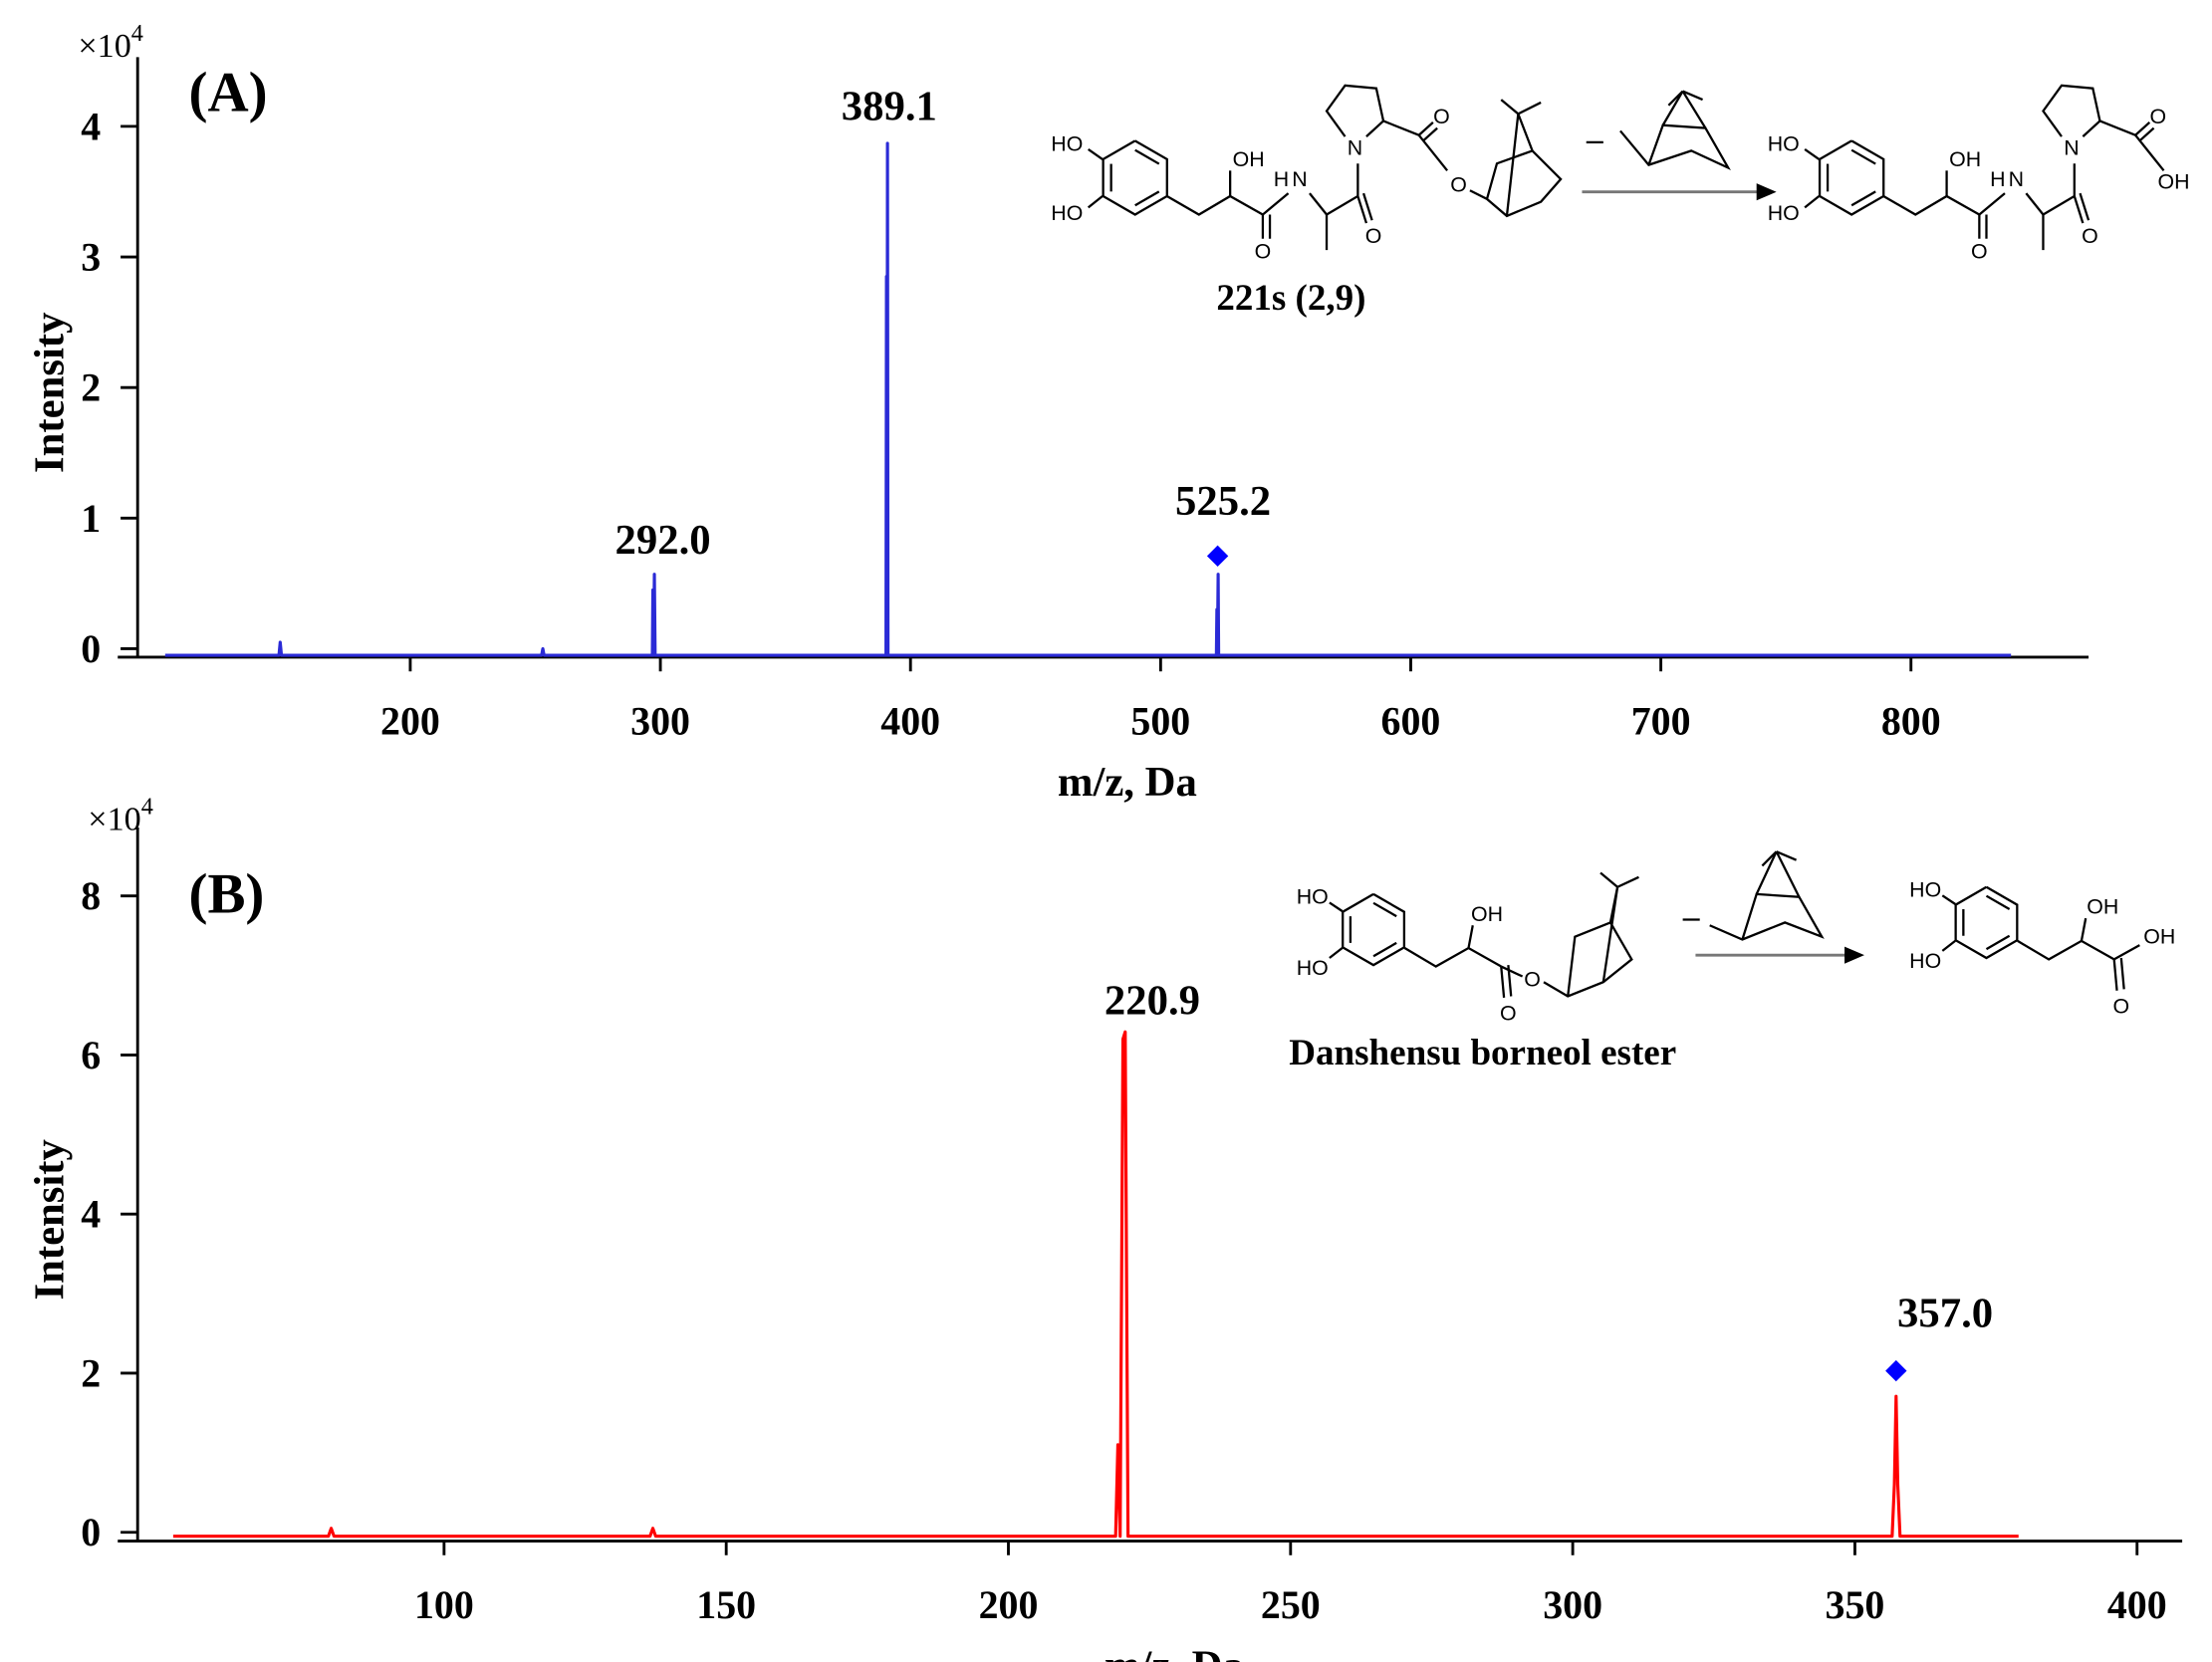 Image resolution: width=2212 pixels, height=1662 pixels. What do you see at coordinates (1152, 1001) in the screenshot?
I see `peak-label: 220.9` at bounding box center [1152, 1001].